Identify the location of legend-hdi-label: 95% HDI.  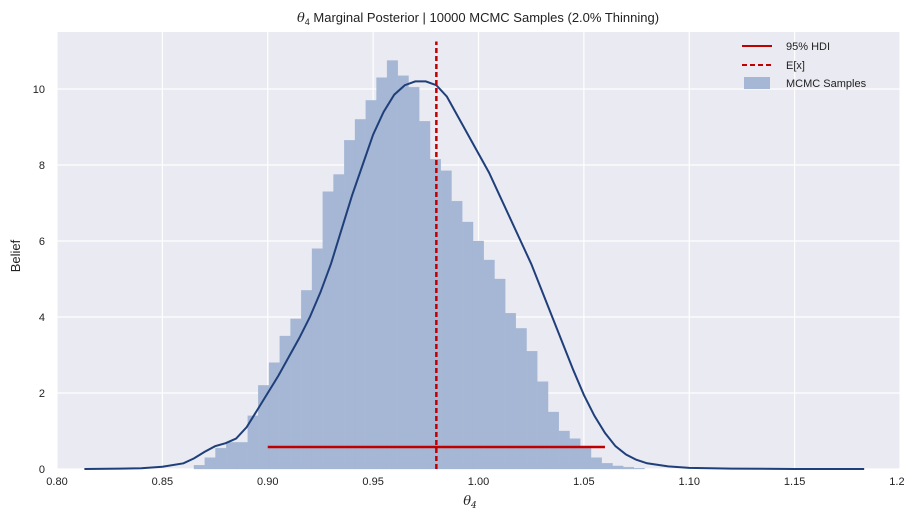
(808, 47).